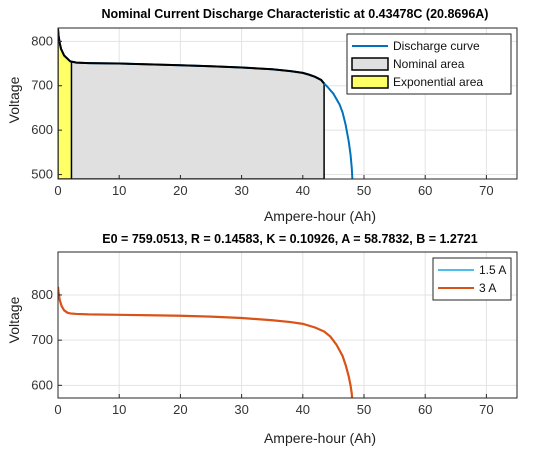 The image size is (550, 449). I want to click on chart-2-legend-label-1-5-a: 1.5 A, so click(492, 270).